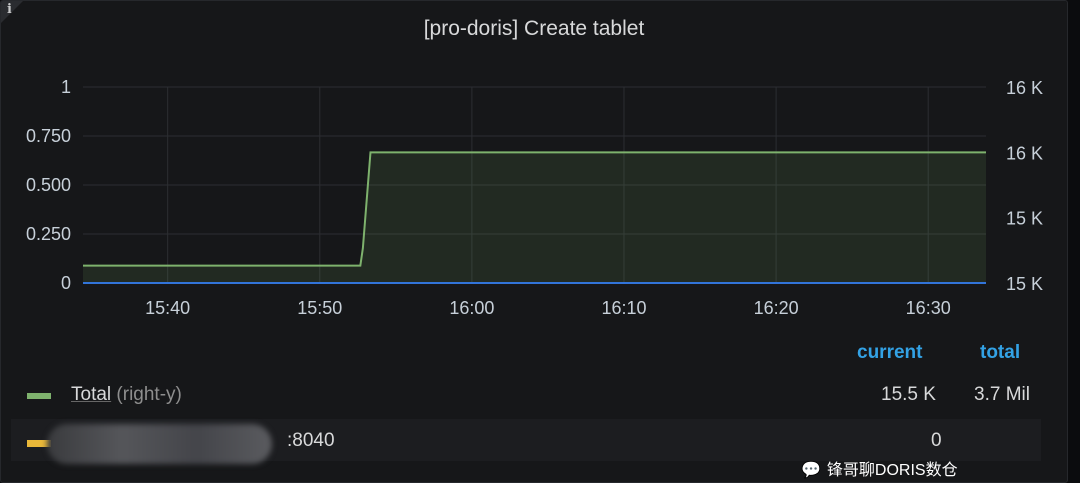 The width and height of the screenshot is (1080, 483). Describe the element at coordinates (149, 394) in the screenshot. I see `legend-suffix: (right-y)` at that location.